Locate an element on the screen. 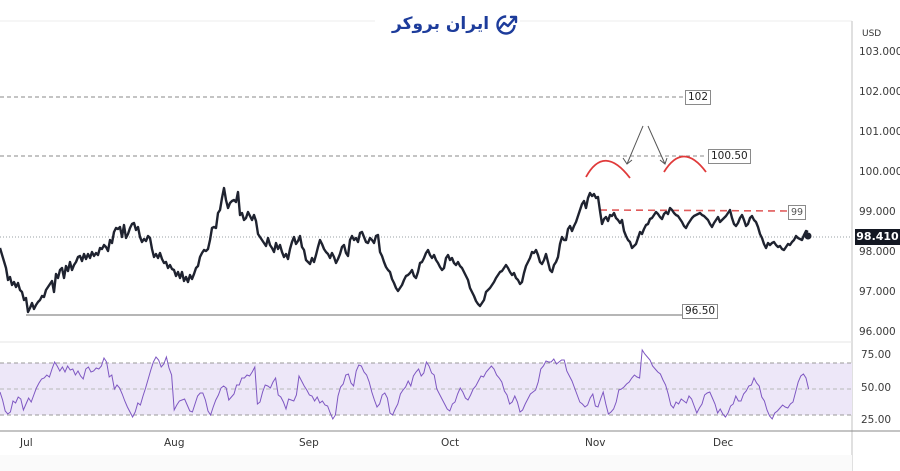 Image resolution: width=900 pixels, height=471 pixels. price-tick-label: 99.000 is located at coordinates (877, 212).